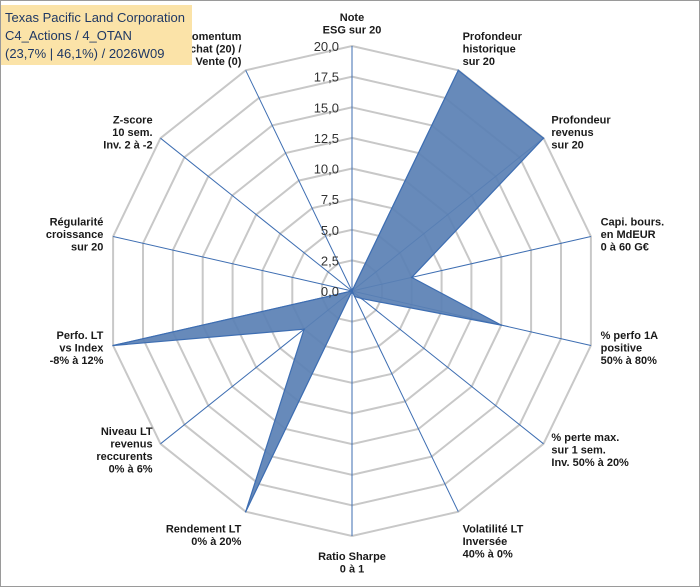  What do you see at coordinates (326, 107) in the screenshot?
I see `tick-label: 15,0` at bounding box center [326, 107].